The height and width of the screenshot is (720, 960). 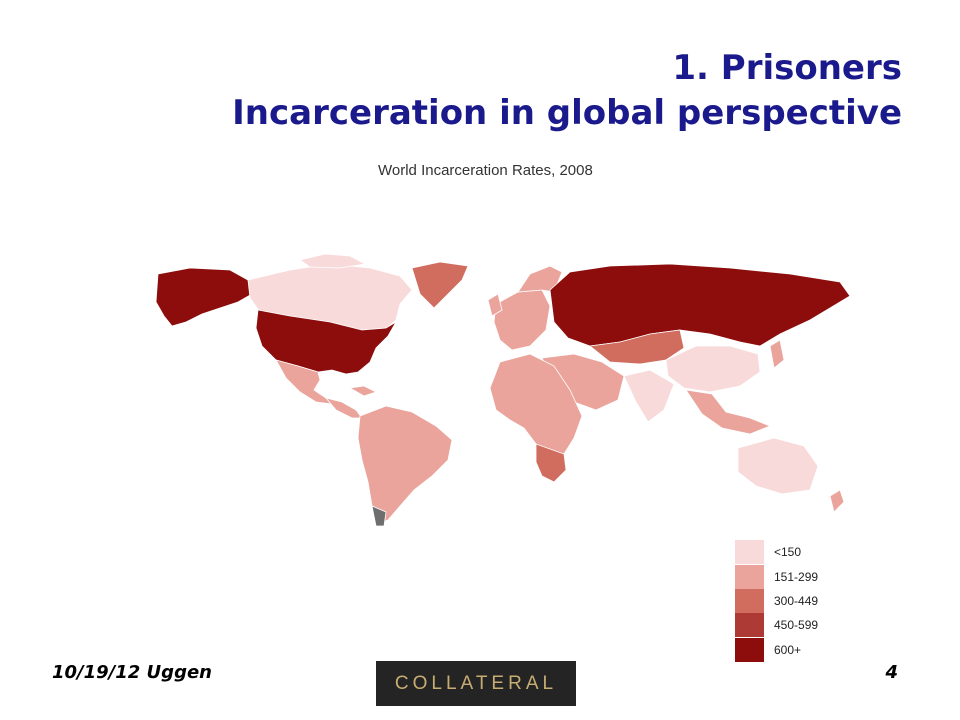 I want to click on region-western-europe, so click(x=522, y=320).